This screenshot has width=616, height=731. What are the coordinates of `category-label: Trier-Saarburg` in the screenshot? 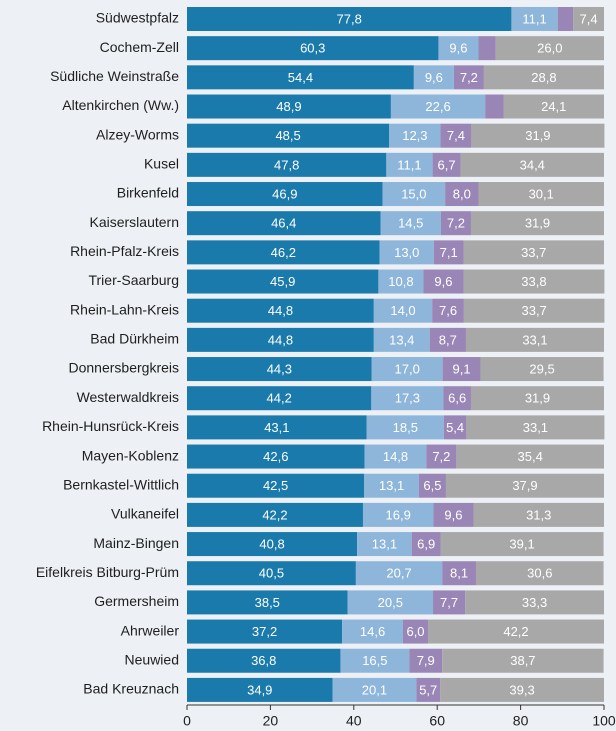 It's located at (133, 280).